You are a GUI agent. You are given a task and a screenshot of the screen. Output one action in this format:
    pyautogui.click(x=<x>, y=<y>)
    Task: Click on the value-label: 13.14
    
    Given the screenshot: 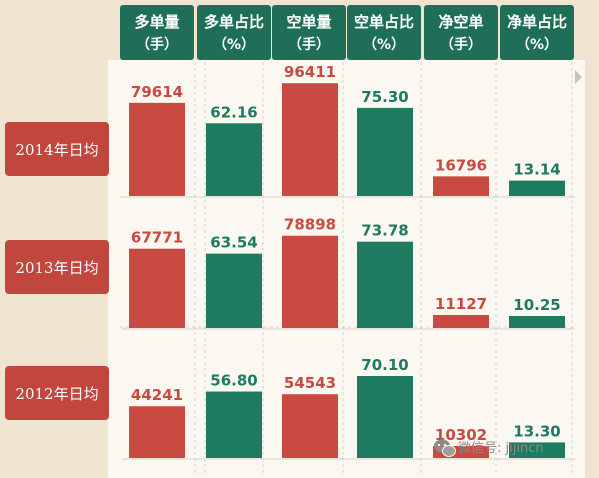 What is the action you would take?
    pyautogui.click(x=536, y=170)
    